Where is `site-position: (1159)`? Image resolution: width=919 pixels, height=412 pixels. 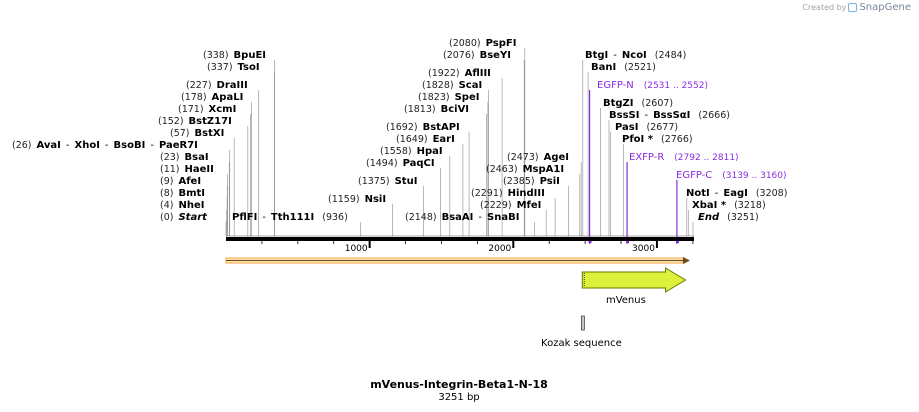 site-position: (1159) is located at coordinates (344, 199).